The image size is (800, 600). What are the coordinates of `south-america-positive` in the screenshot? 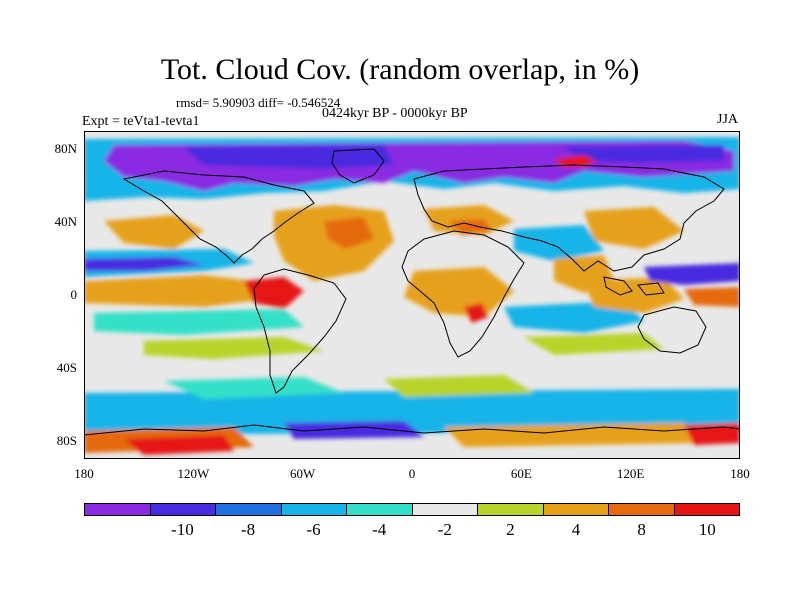 It's located at (274, 293).